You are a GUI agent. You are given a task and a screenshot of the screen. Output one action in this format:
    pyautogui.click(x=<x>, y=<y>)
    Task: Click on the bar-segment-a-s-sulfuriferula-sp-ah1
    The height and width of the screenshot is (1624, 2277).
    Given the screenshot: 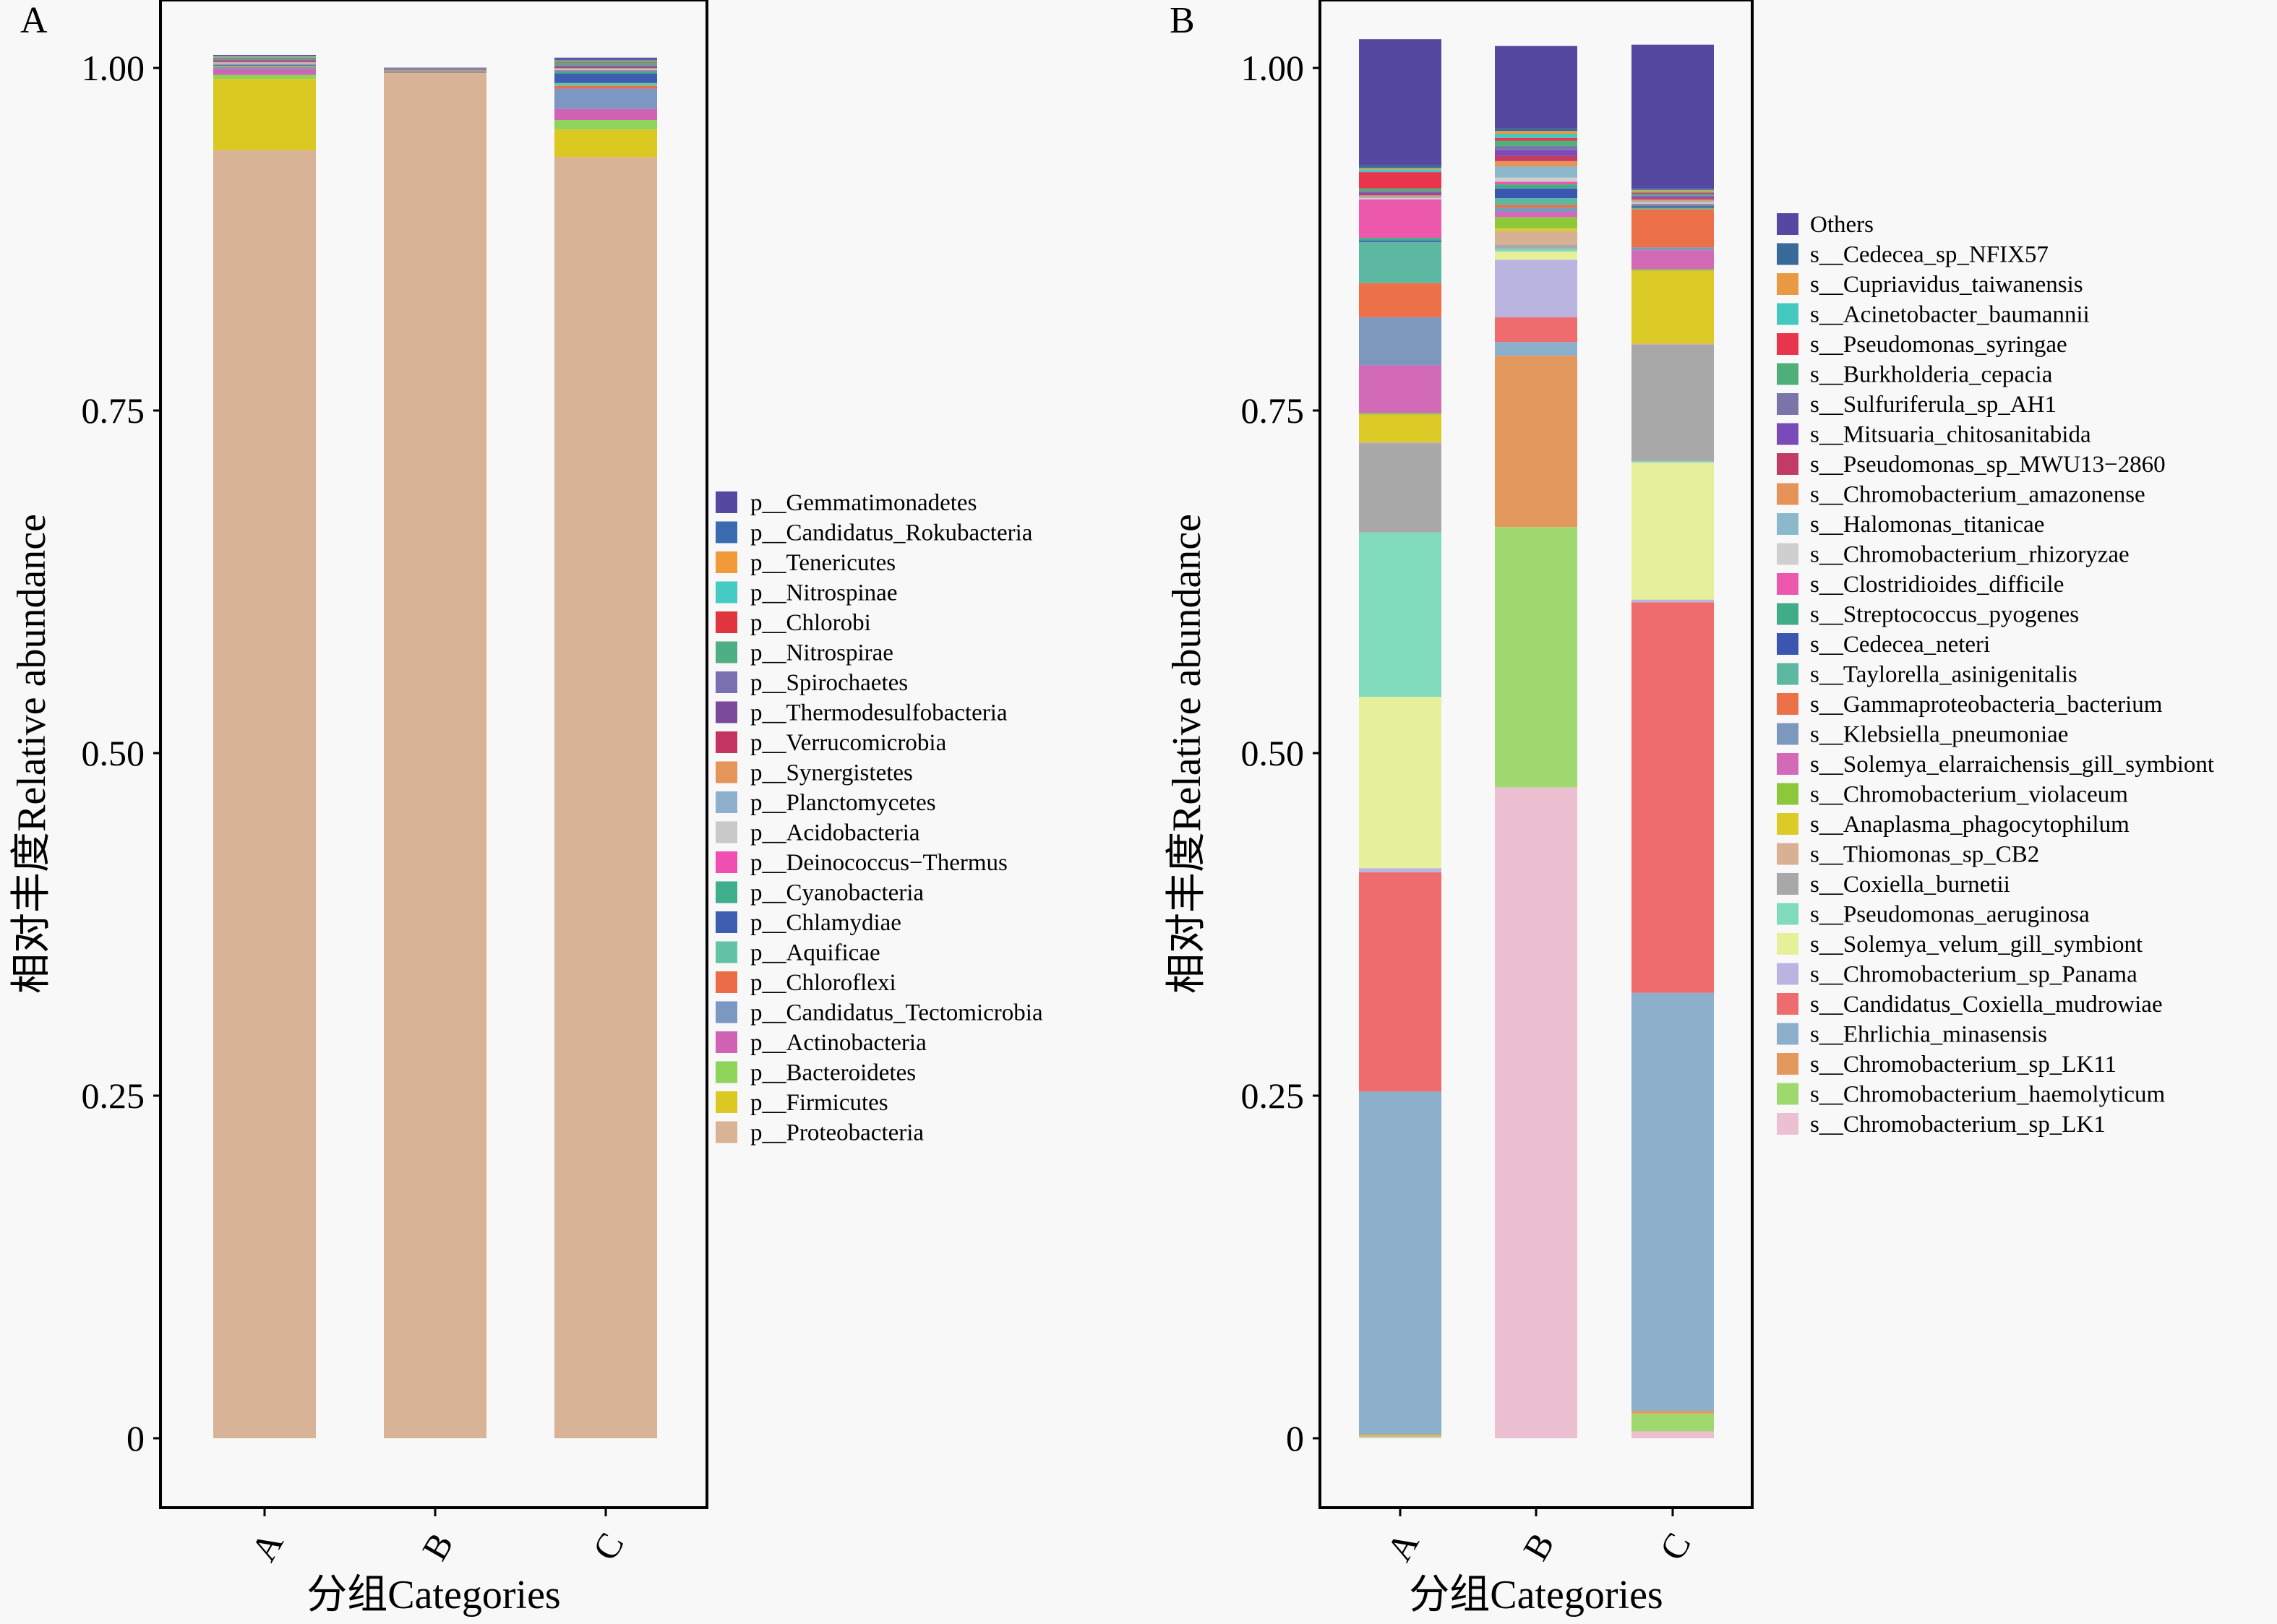 What is the action you would take?
    pyautogui.click(x=1400, y=192)
    